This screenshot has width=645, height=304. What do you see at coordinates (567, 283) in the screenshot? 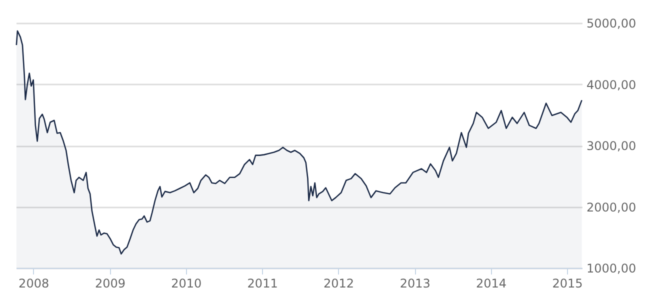
I see `x-tick-label: 2015` at bounding box center [567, 283].